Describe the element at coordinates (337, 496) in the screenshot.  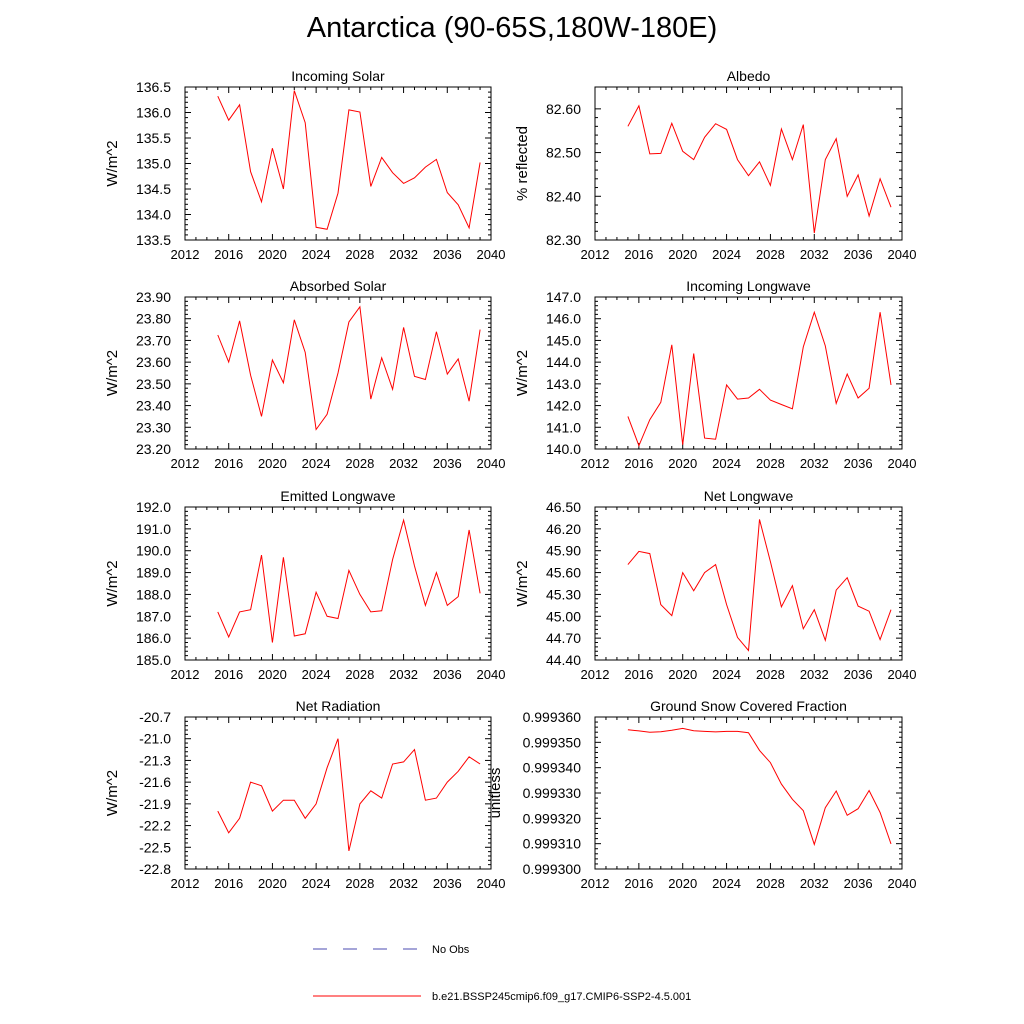
I see `panel-title: Emitted Longwave` at that location.